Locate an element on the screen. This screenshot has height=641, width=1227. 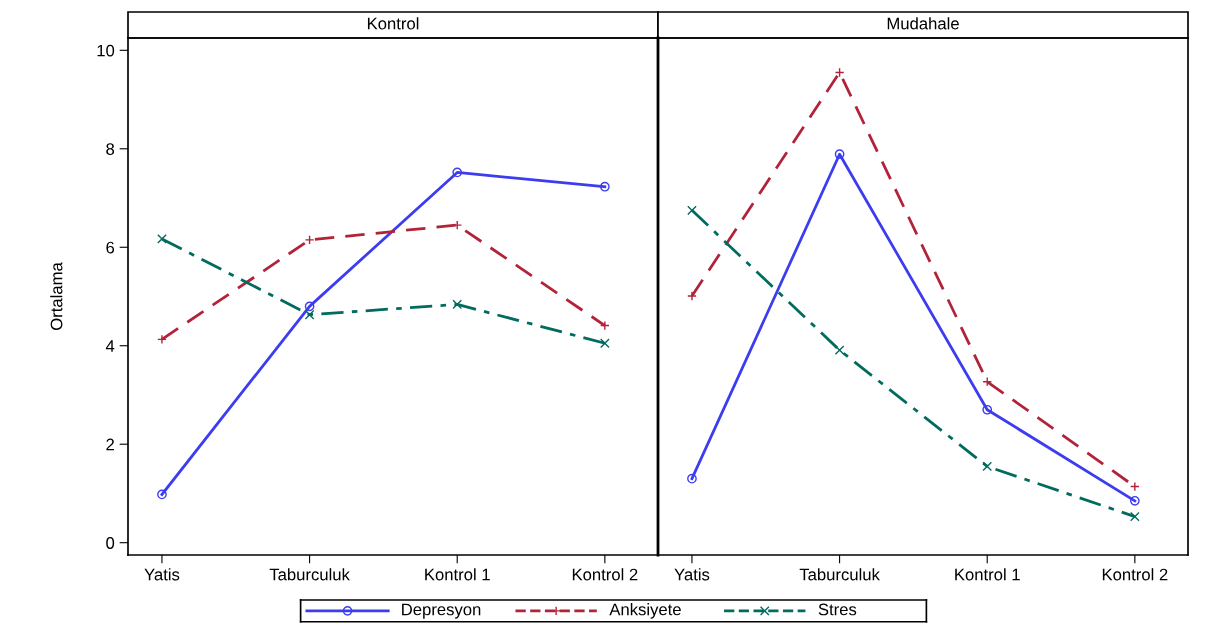
chart-title: Mudahale is located at coordinates (923, 23).